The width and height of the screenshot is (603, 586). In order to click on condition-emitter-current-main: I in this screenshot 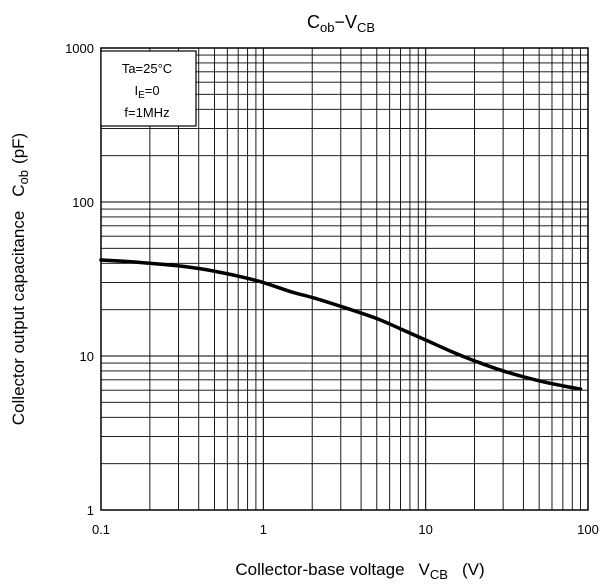, I will do `click(136, 90)`.